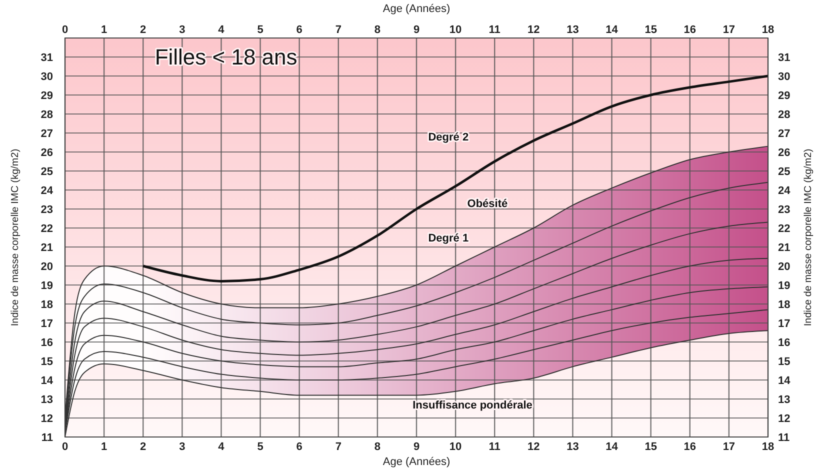 Image resolution: width=825 pixels, height=469 pixels. I want to click on x2-tick-label: 10, so click(455, 447).